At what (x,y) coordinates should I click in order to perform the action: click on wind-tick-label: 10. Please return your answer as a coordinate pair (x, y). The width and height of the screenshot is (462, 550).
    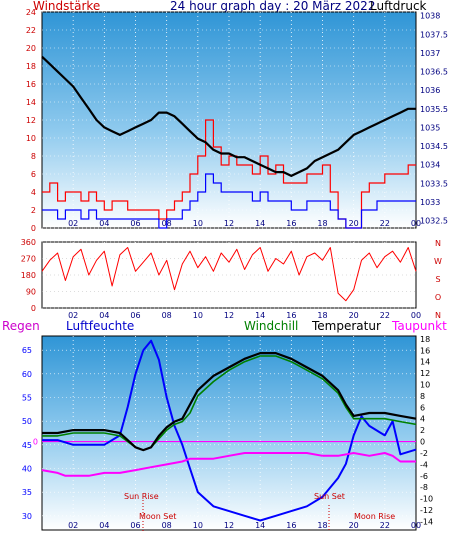
    Looking at the image, I should click on (31, 138).